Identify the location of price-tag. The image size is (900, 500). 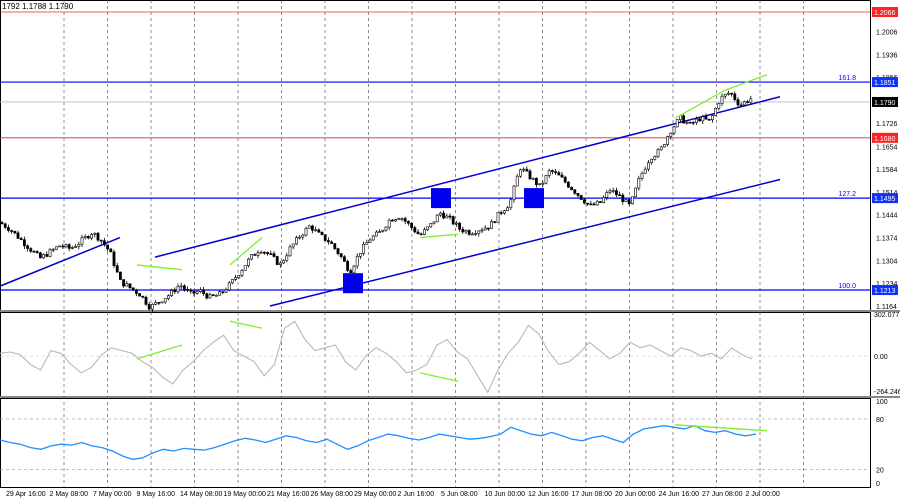
(885, 12).